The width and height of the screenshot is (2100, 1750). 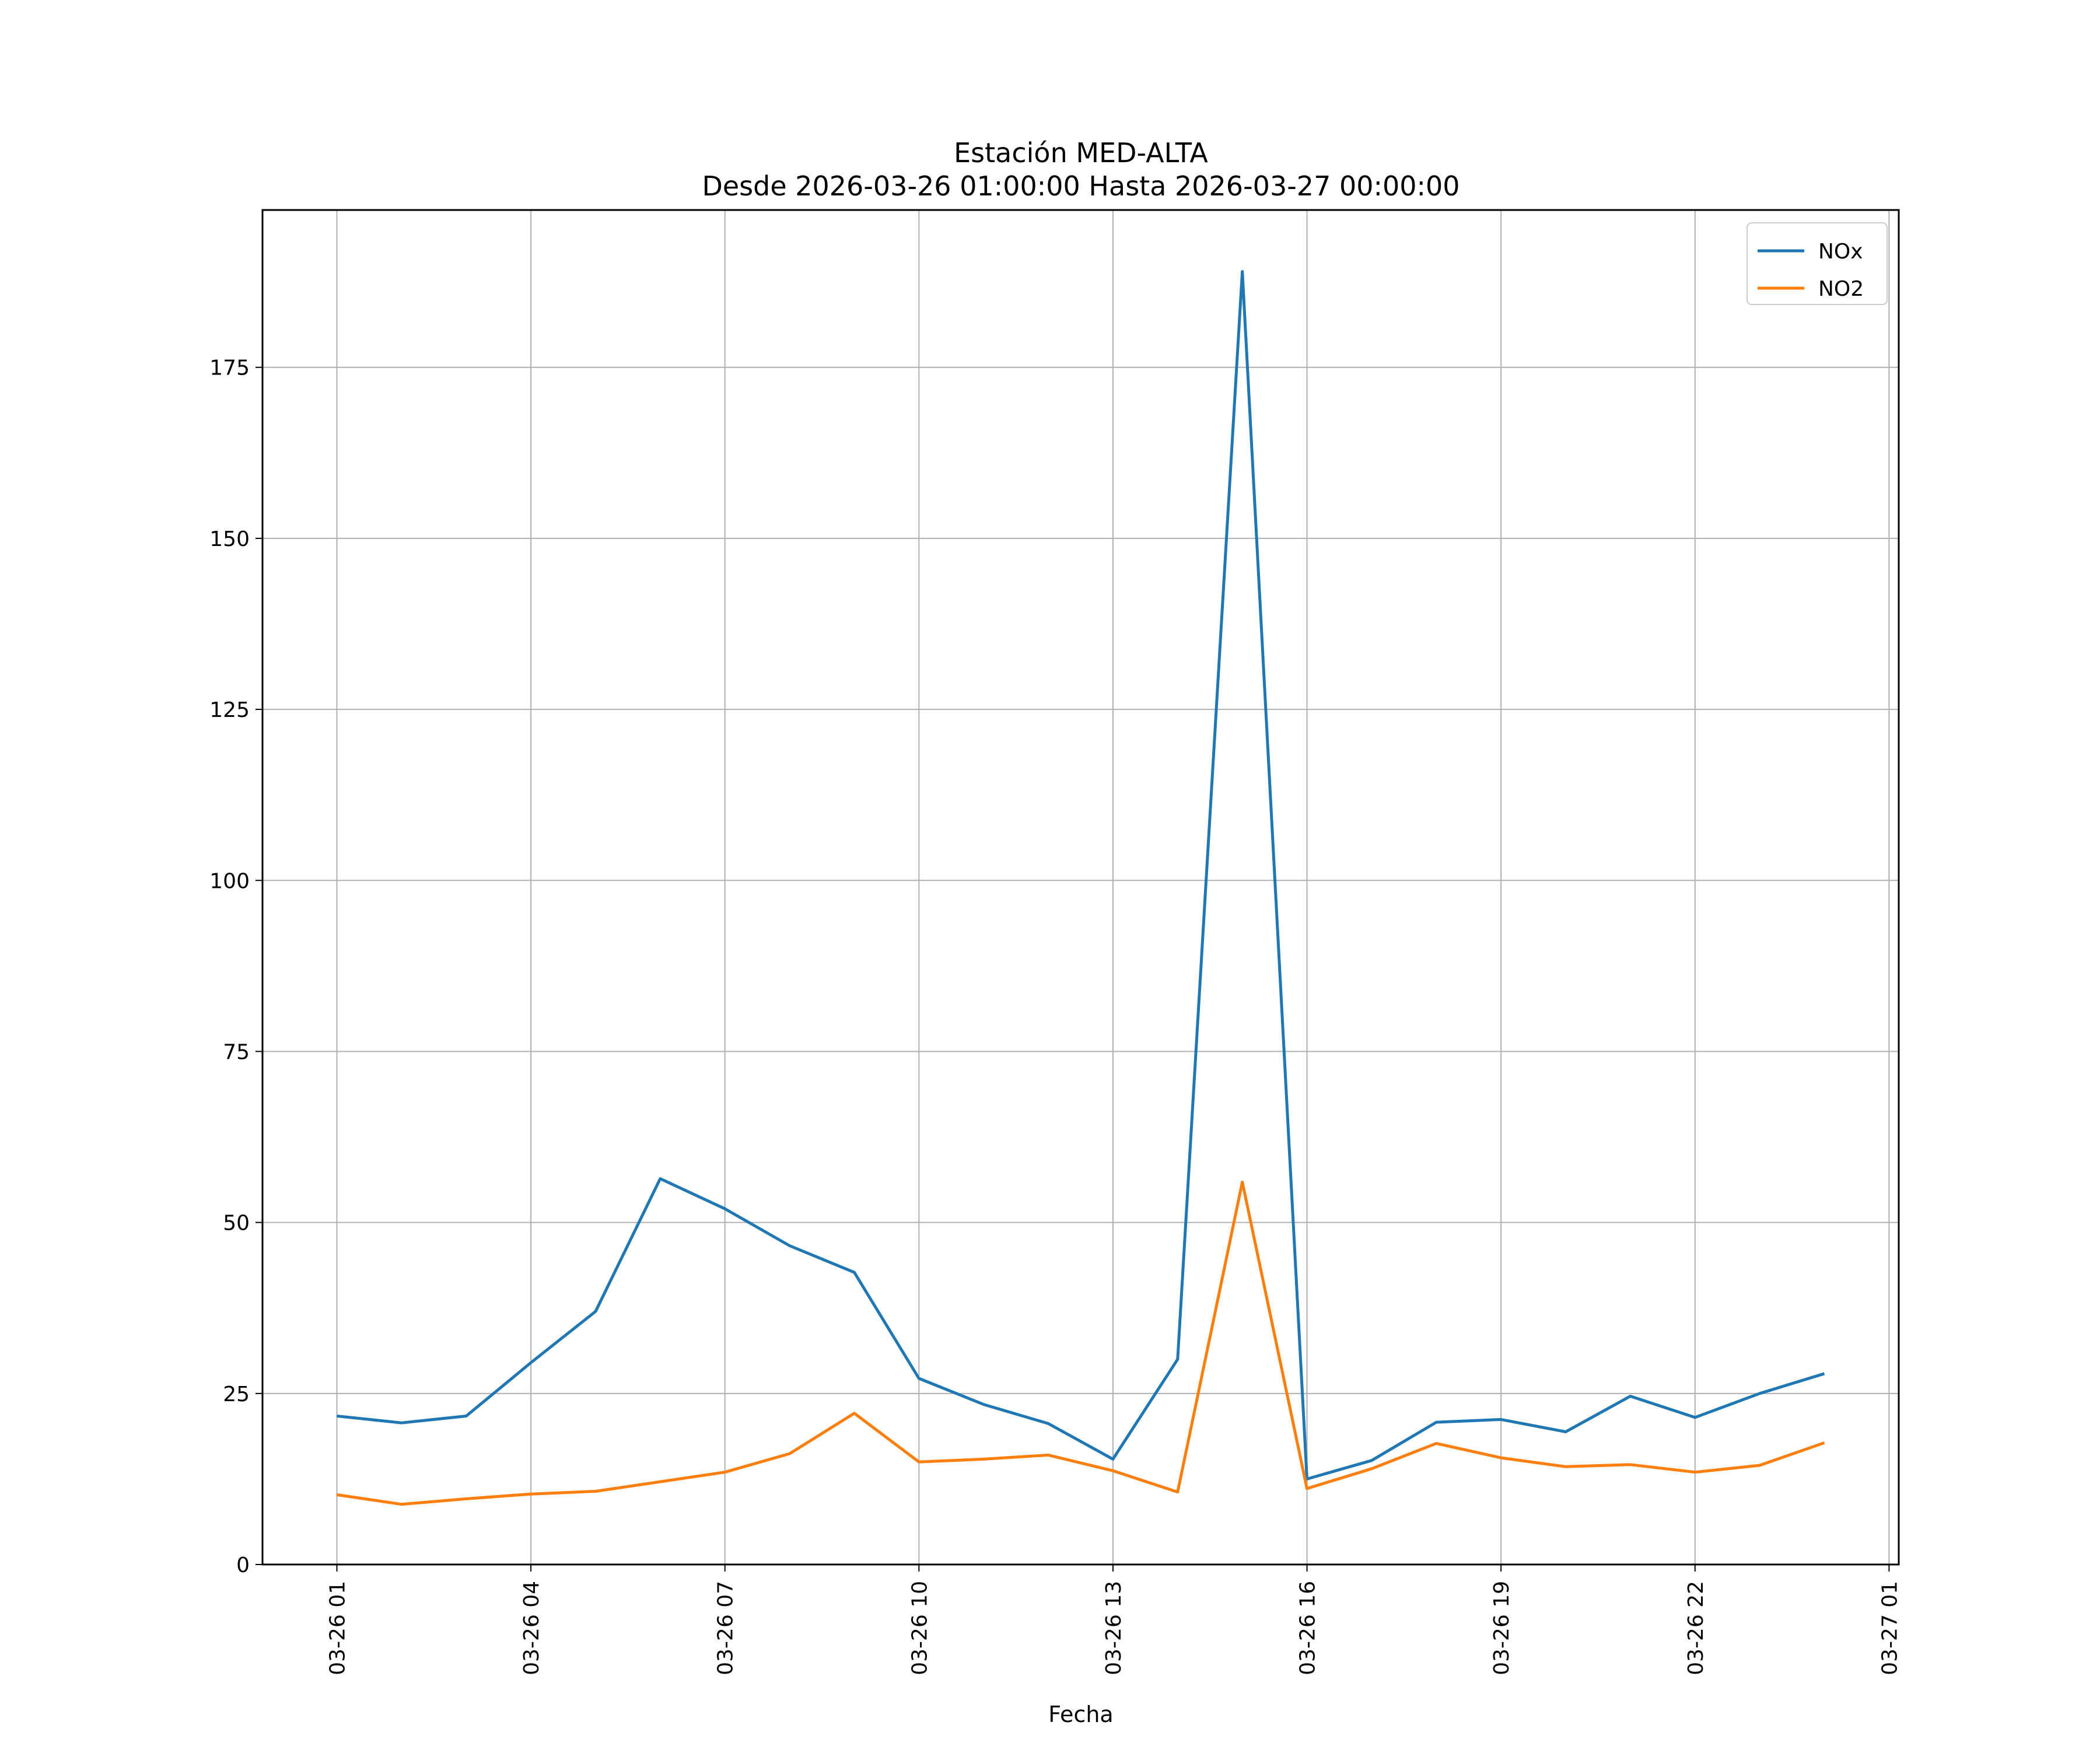 What do you see at coordinates (726, 1628) in the screenshot?
I see `x-tick-label: 03-26 07` at bounding box center [726, 1628].